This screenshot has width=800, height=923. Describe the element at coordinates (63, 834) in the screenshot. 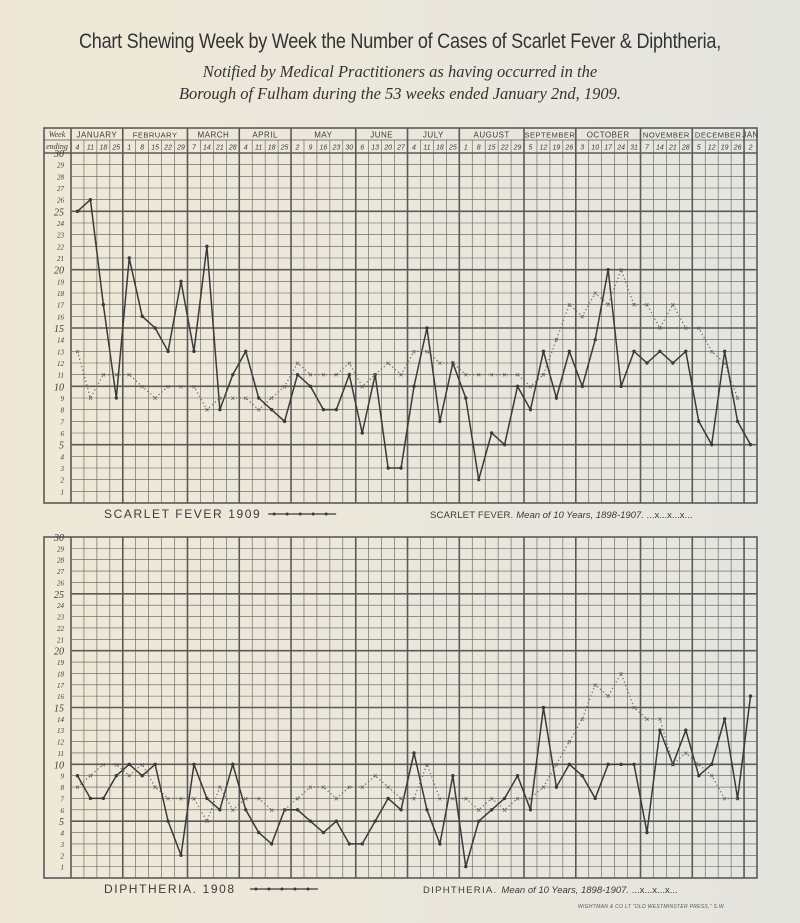

I see `y-tick-label: 4` at that location.